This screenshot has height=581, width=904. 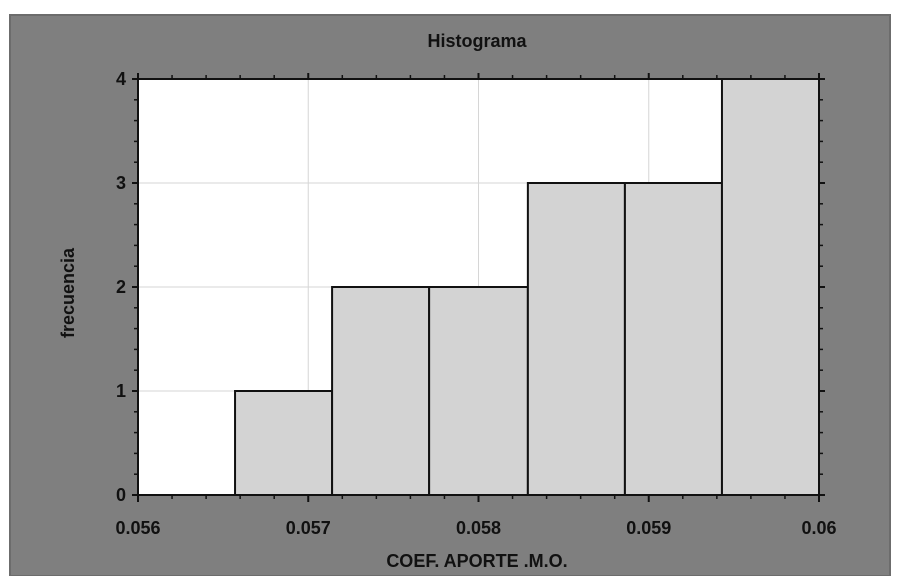 I want to click on x-tick-label: 0.059, so click(x=648, y=528).